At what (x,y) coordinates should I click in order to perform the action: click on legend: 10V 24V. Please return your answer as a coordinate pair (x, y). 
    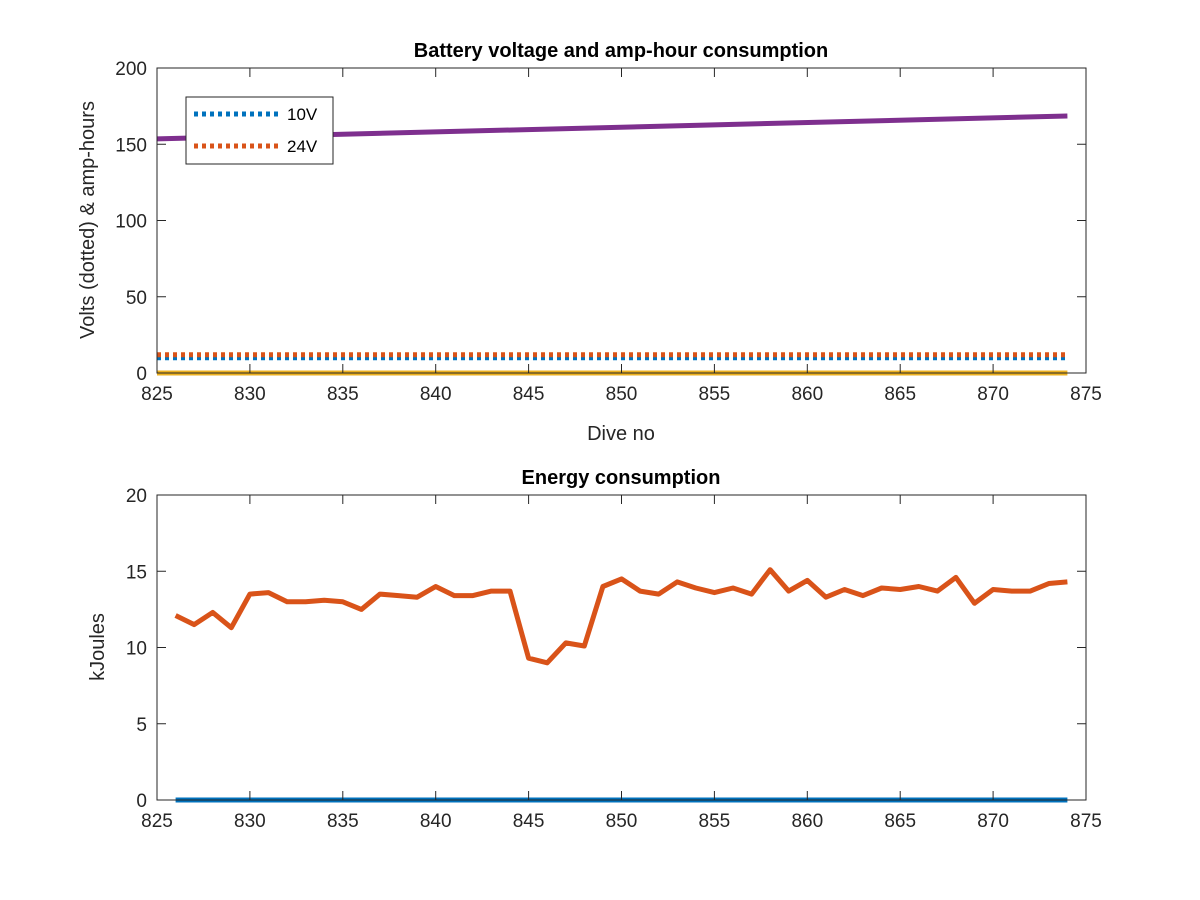
    Looking at the image, I should click on (259, 130).